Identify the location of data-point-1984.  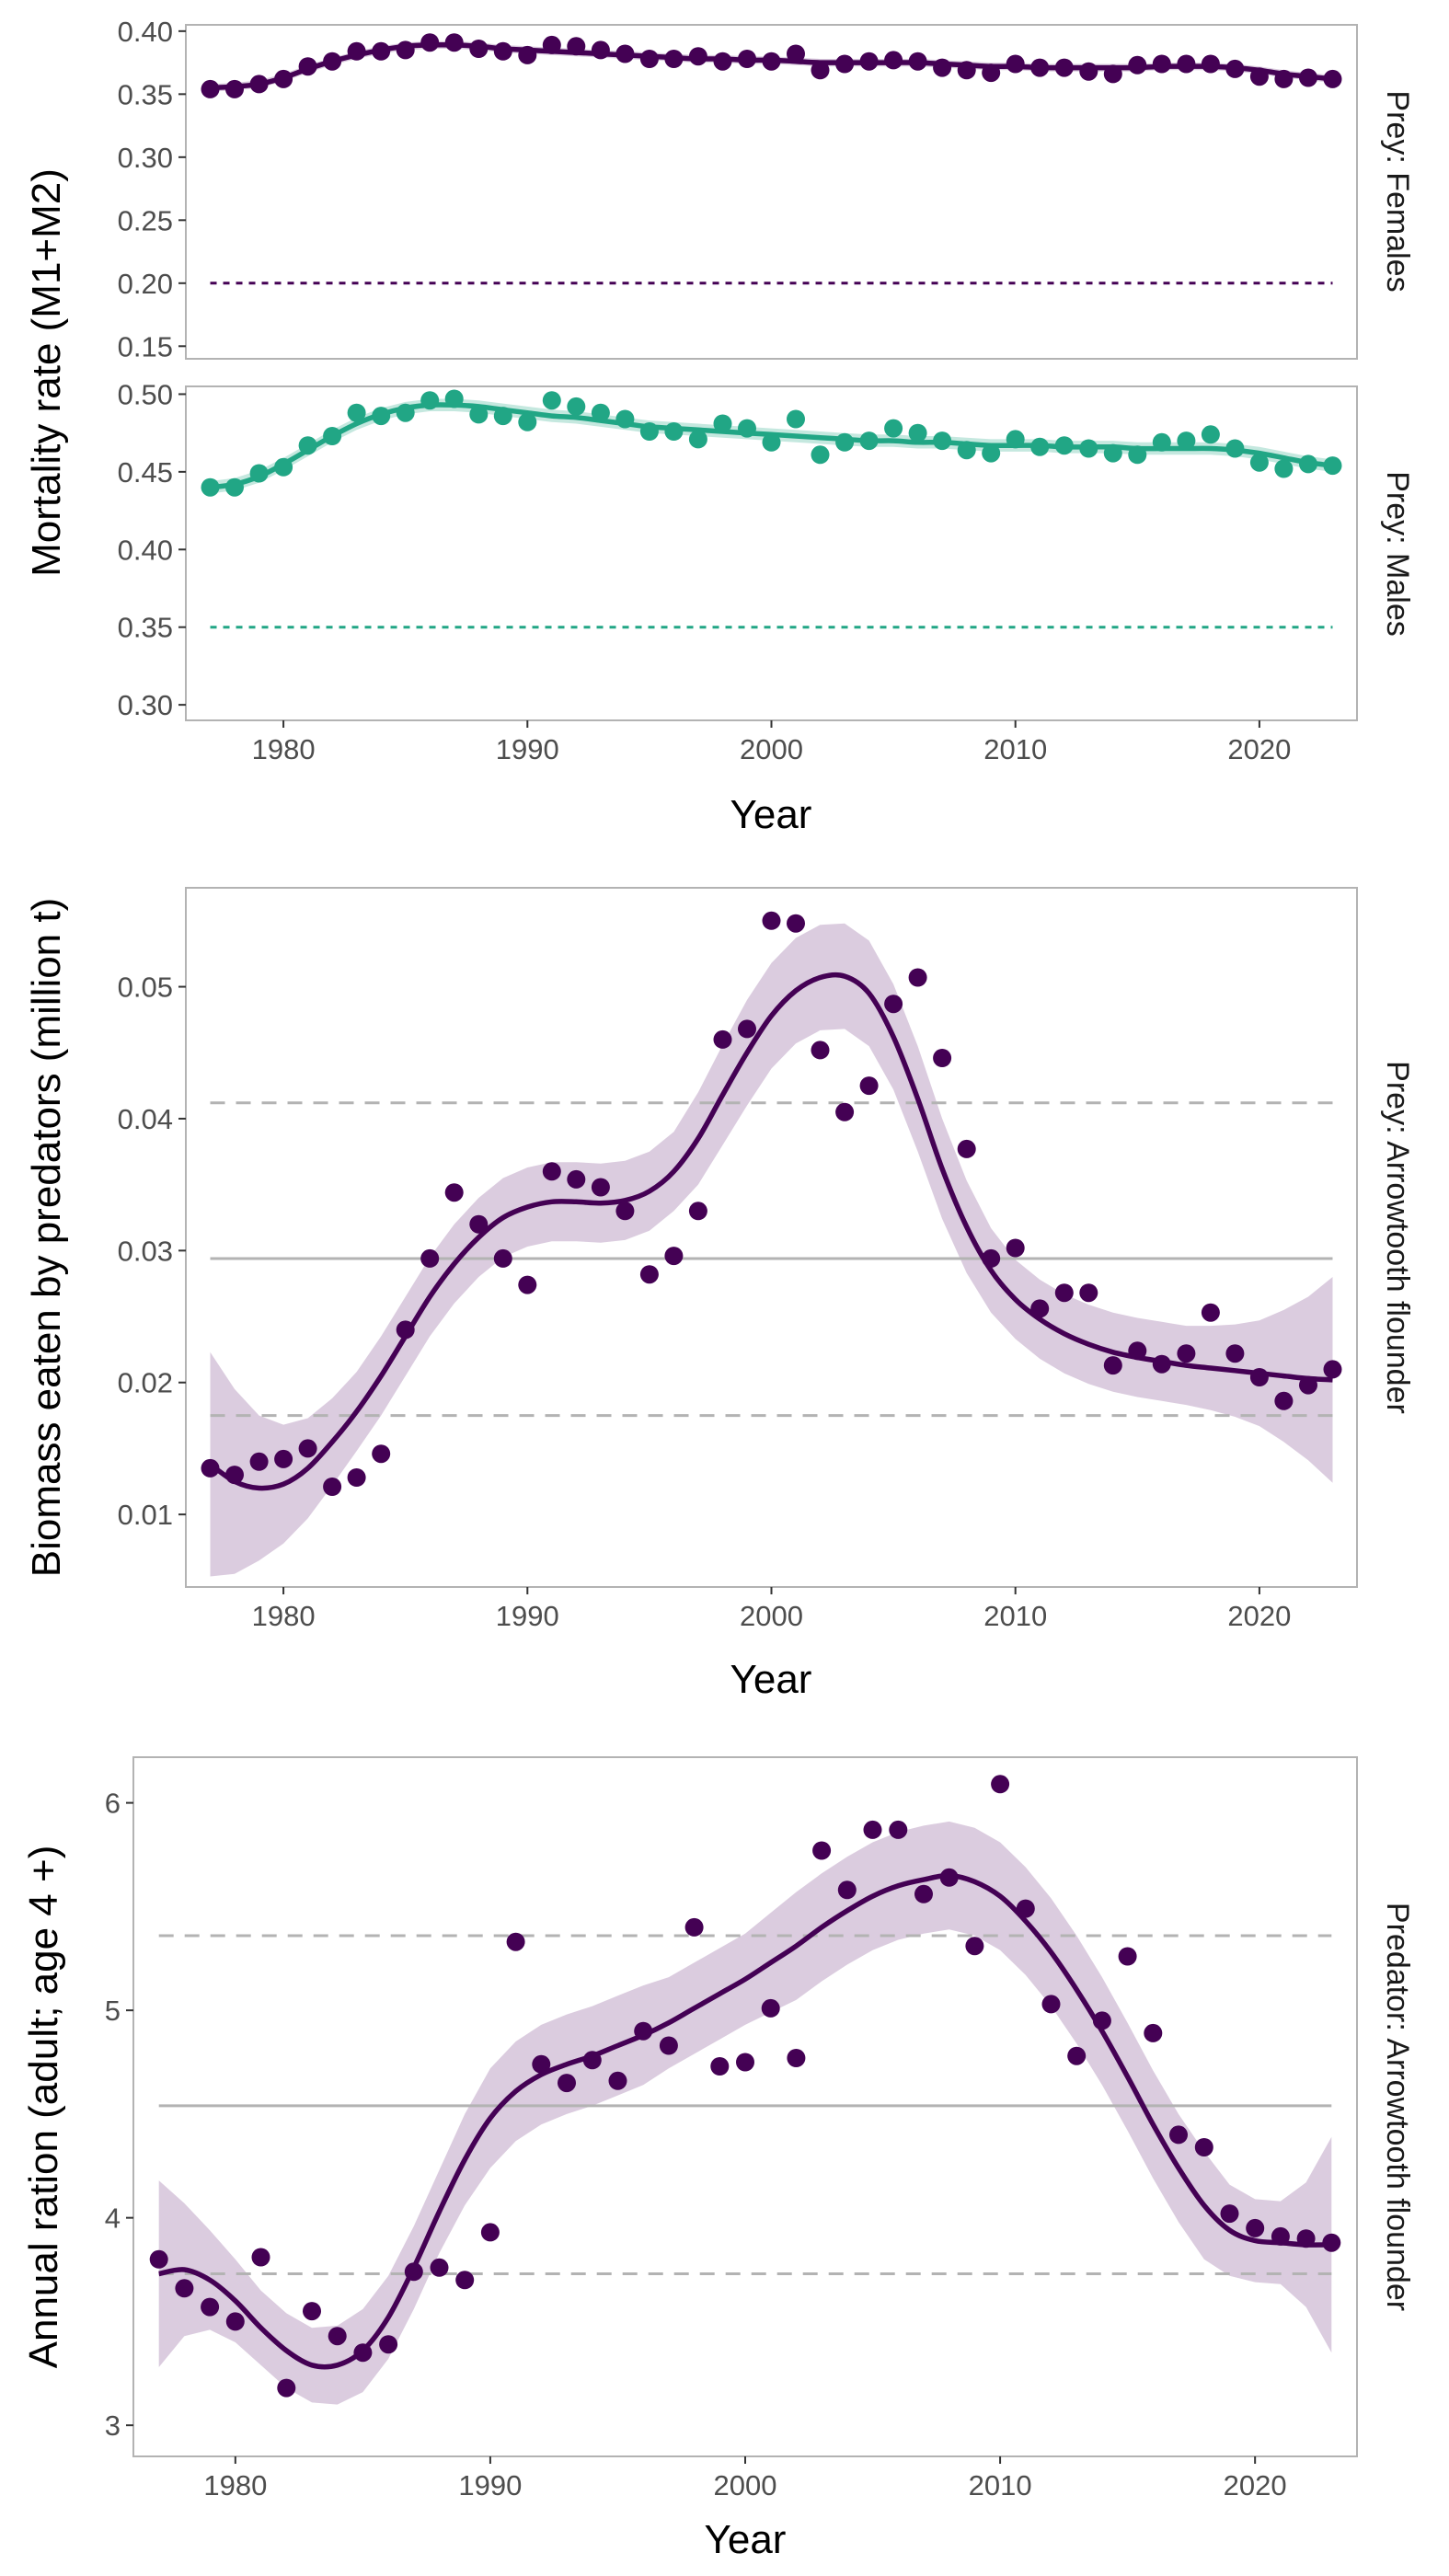
(381, 1454).